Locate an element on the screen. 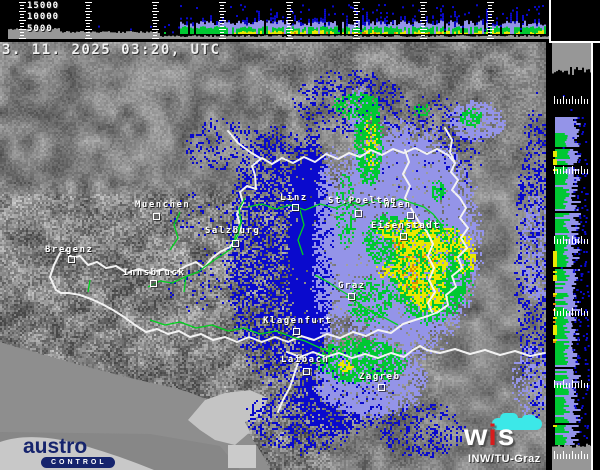 This screenshot has width=600, height=470. city-label-zagreb: Zagreb is located at coordinates (380, 377).